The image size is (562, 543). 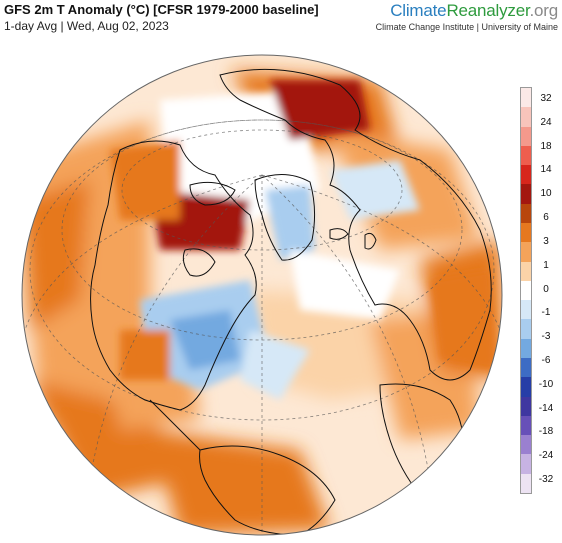 I want to click on colorbar-tick-label: -3, so click(x=546, y=337).